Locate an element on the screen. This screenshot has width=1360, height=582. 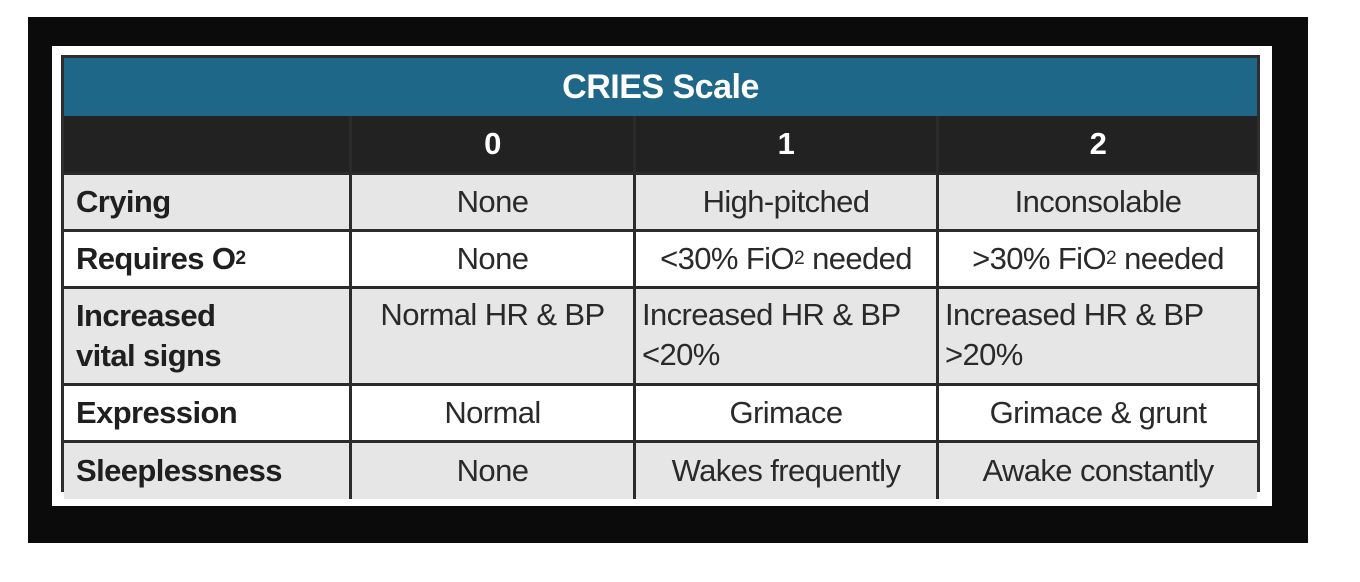
row-label-sleeplessness: Sleeplessness is located at coordinates (206, 471).